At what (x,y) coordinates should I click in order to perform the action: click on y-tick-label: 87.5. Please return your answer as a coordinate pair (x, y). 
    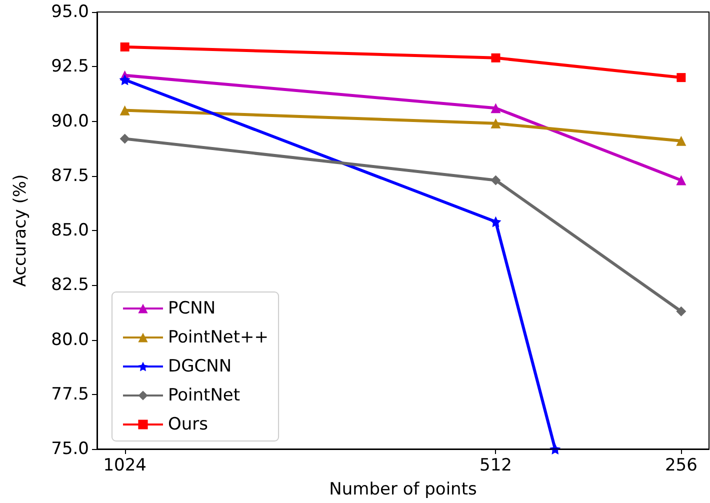
    Looking at the image, I should click on (70, 176).